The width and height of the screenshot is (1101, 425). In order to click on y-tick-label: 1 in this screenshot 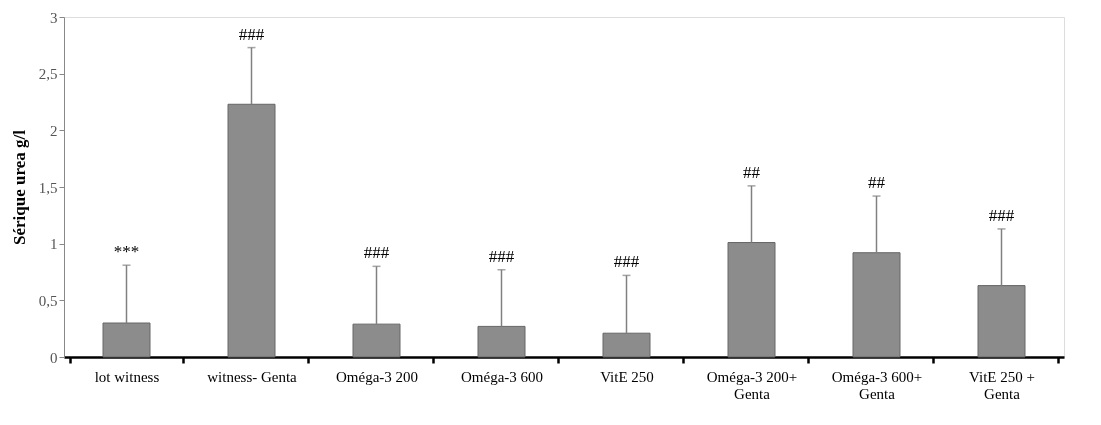, I will do `click(54, 244)`.